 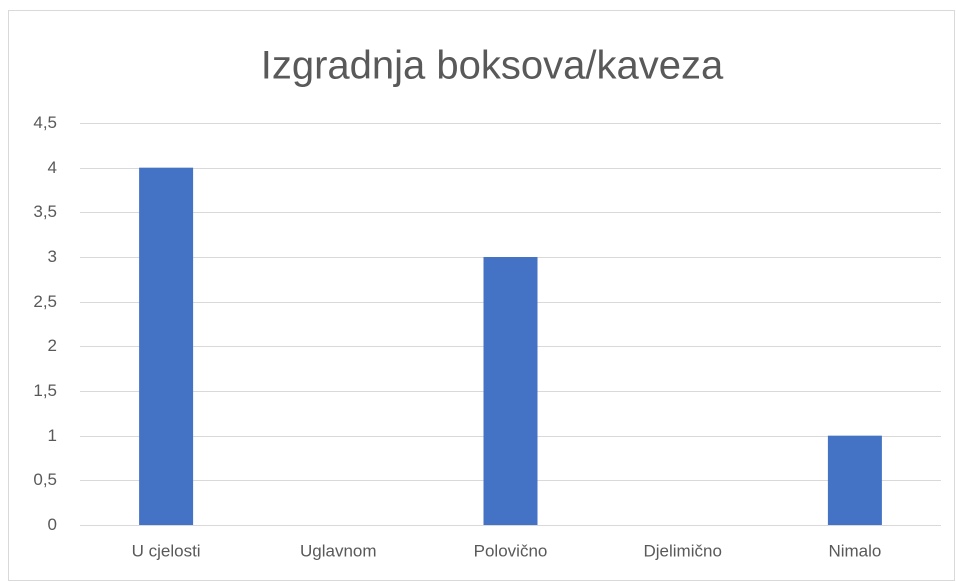 What do you see at coordinates (52, 524) in the screenshot?
I see `y-tick-label: 0` at bounding box center [52, 524].